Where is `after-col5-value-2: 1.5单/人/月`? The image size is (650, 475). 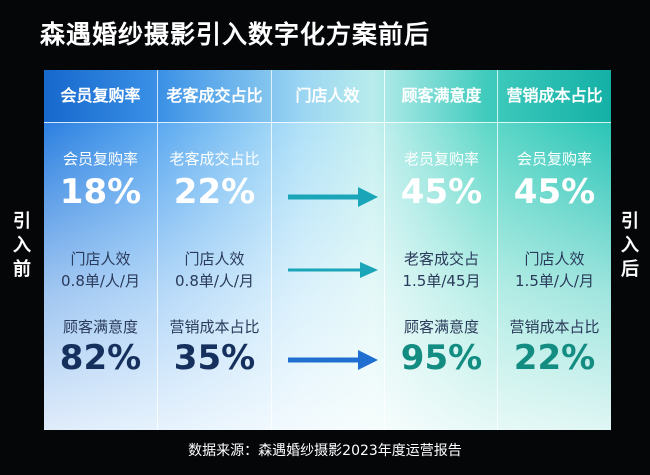 after-col5-value-2: 1.5单/人/月 is located at coordinates (554, 281).